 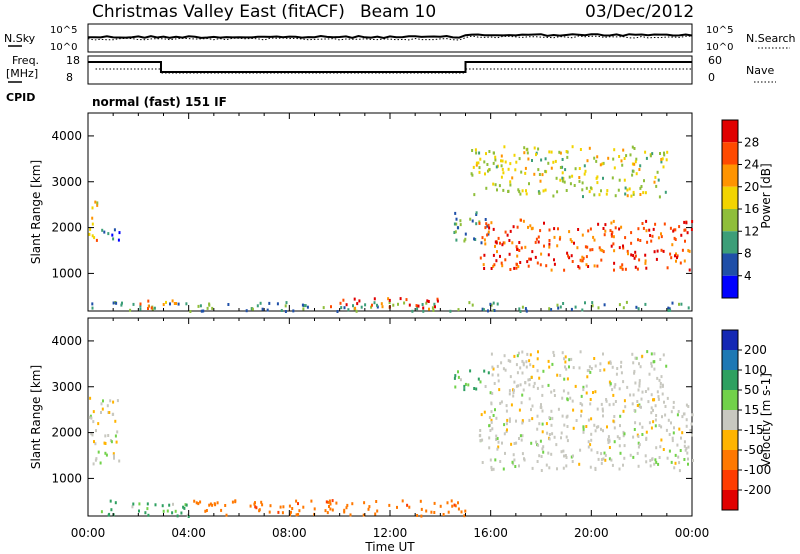 I want to click on colorbar-tick-label: 16, so click(x=751, y=209).